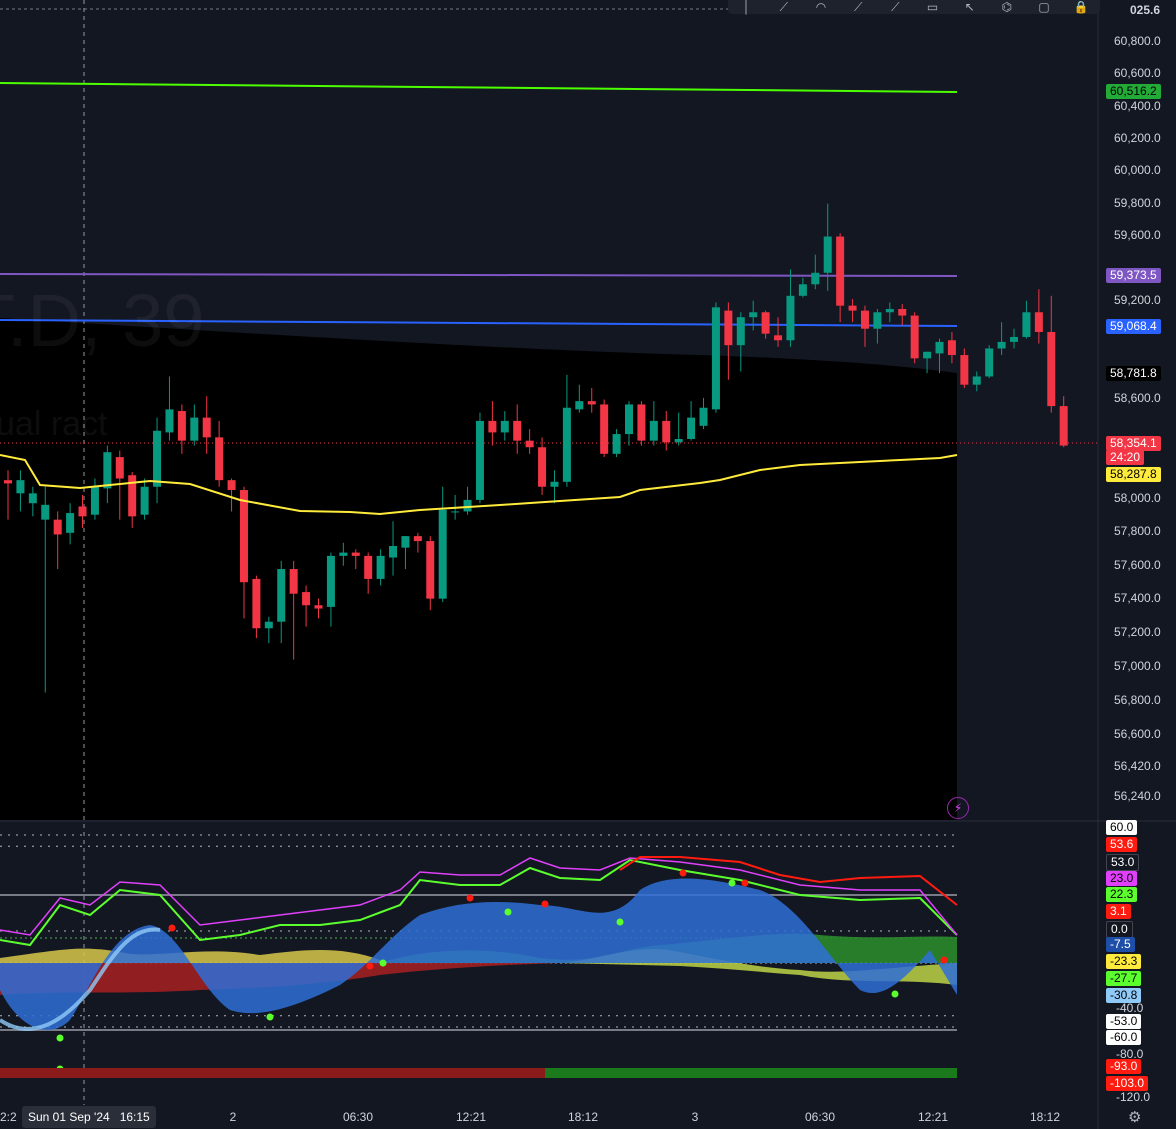  I want to click on price-axis-label: 60,600.0, so click(1137, 73).